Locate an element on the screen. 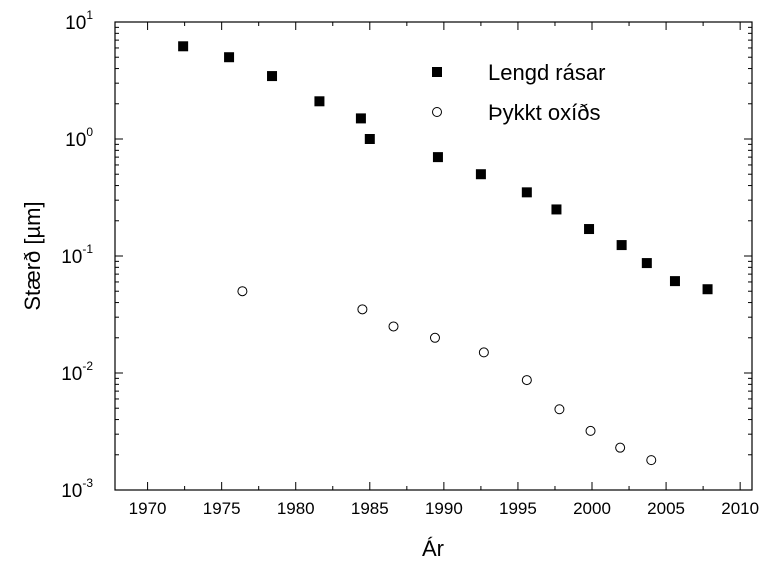 This screenshot has height=566, width=778. y-tick-label: 10⁻² is located at coordinates (77, 372).